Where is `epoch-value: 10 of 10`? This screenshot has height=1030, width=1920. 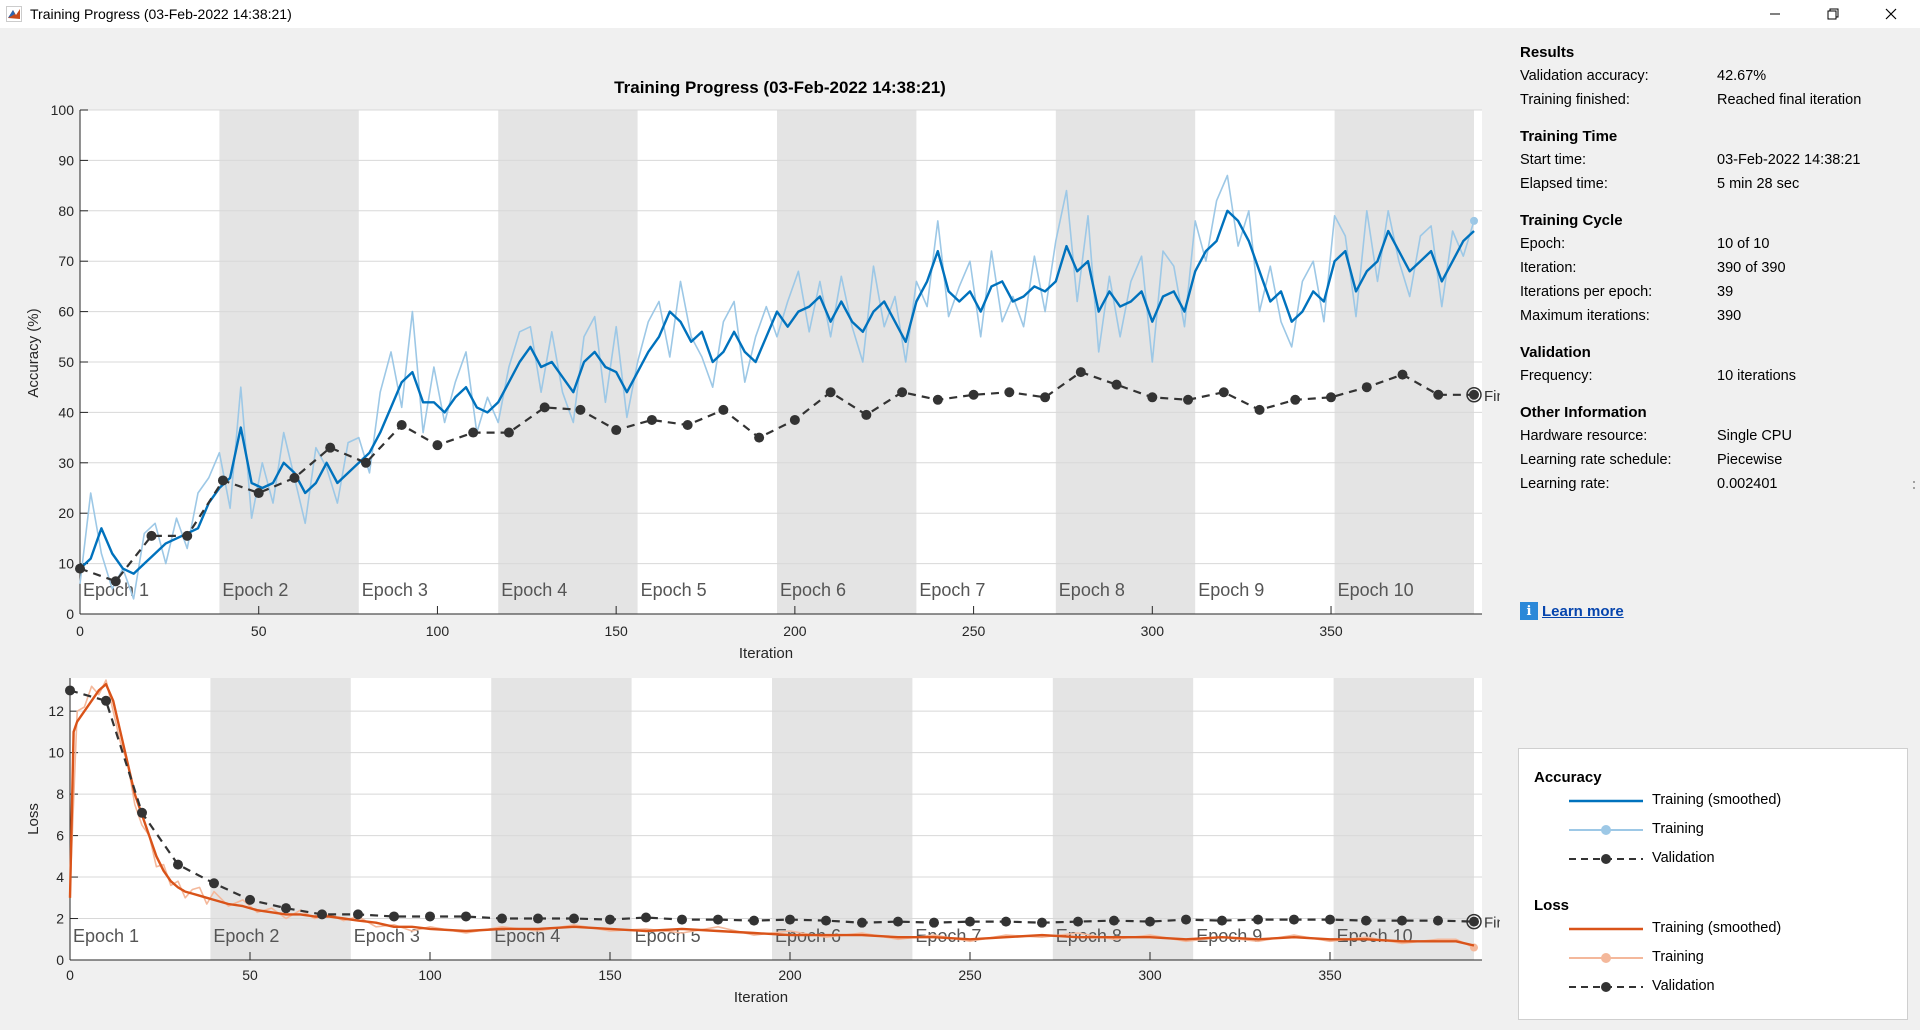
epoch-value: 10 of 10 is located at coordinates (1743, 244).